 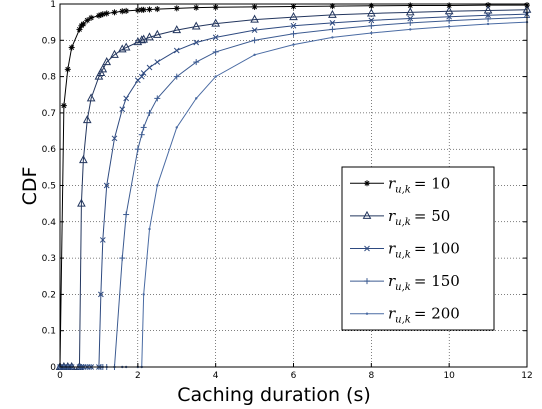 I want to click on y-tick-label: 0.4, so click(x=49, y=223).